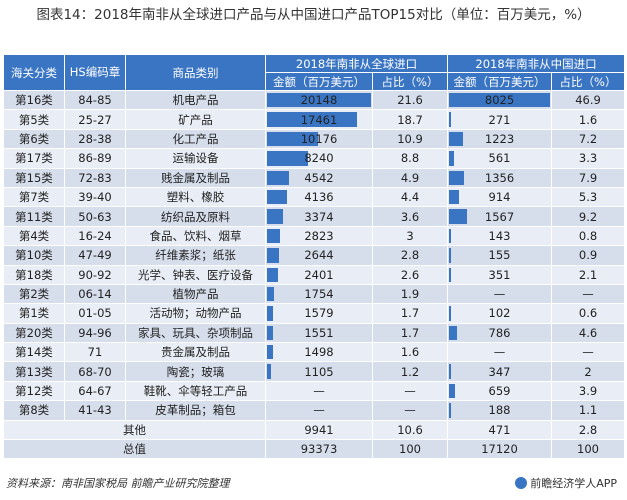 The image size is (627, 500). I want to click on table-row: 第17类 86-89 运输设备 8240 8.8 561 3.3, so click(314, 158).